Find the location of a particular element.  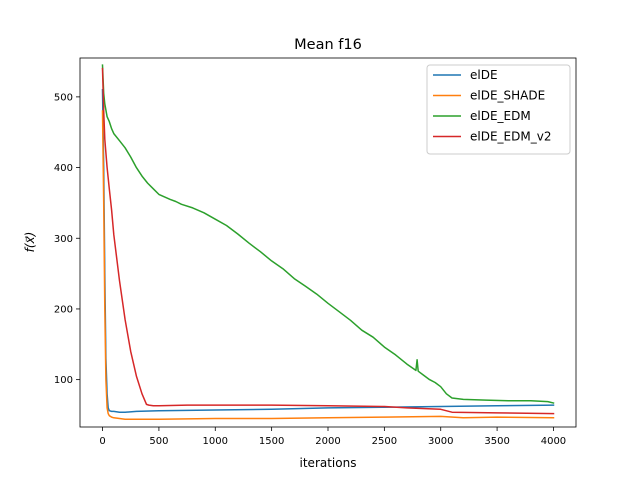

y-tick-label: 500 is located at coordinates (63, 97).